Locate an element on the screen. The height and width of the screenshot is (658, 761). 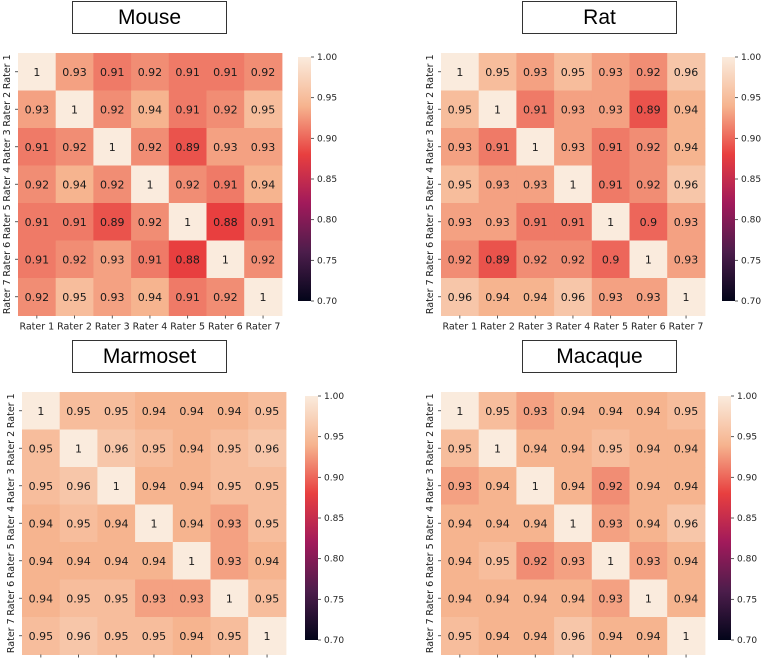
rat-cell-label: 0.92 is located at coordinates (648, 184).